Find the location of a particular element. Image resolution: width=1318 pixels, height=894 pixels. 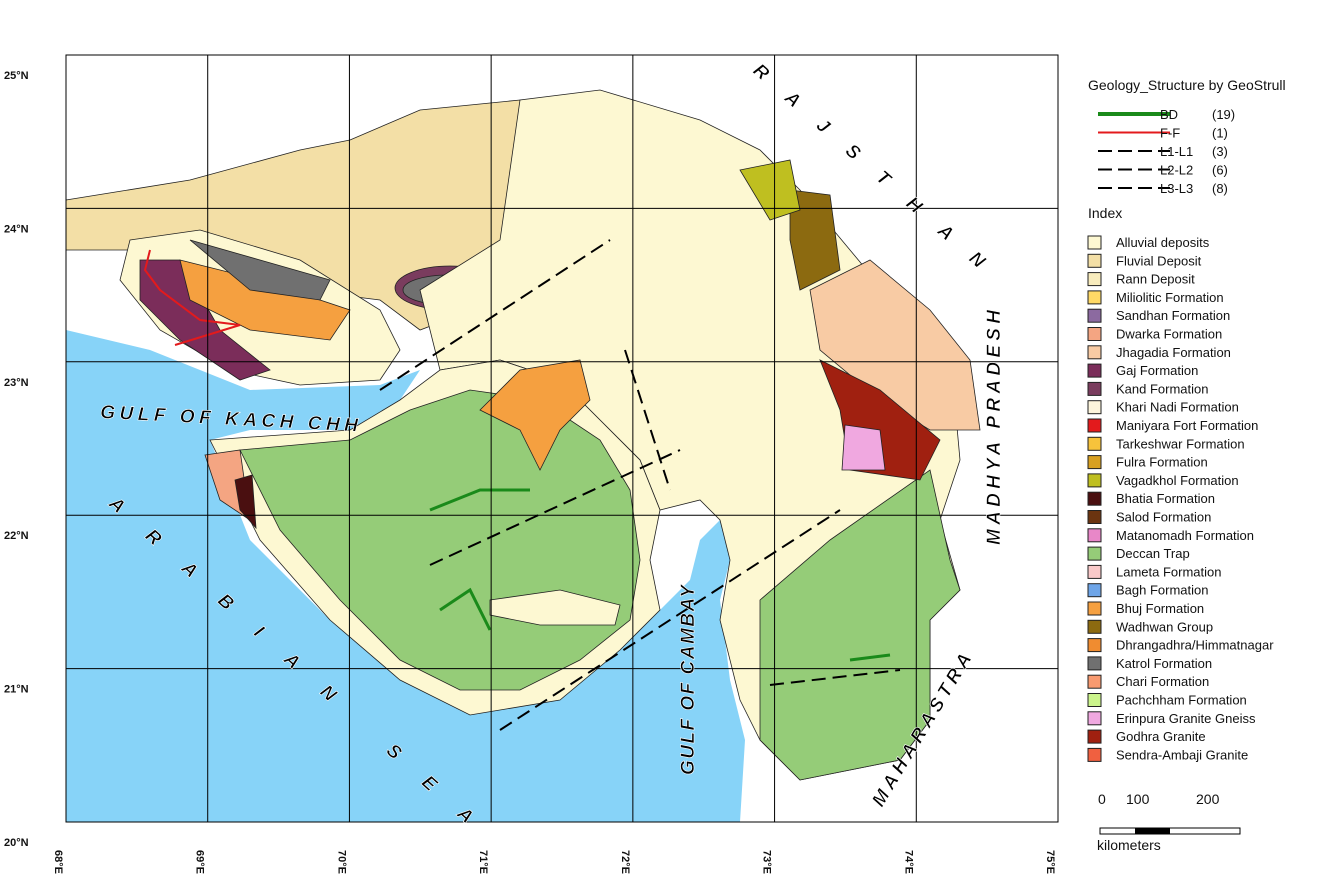

place-label: GULF OF CAMBAY is located at coordinates (688, 679).